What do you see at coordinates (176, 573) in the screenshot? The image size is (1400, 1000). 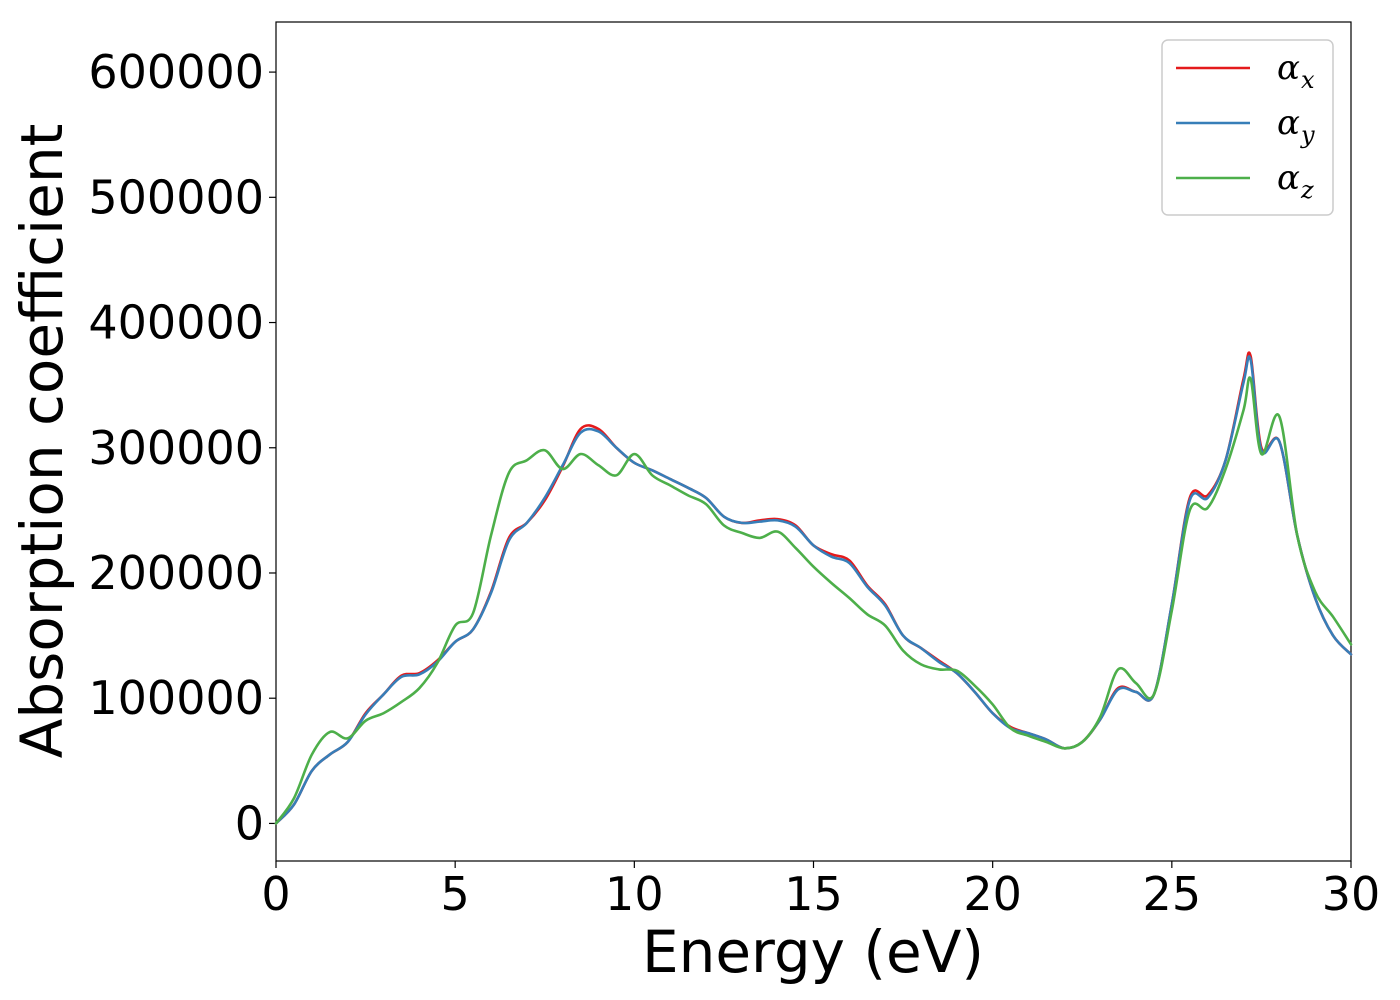 I see `y-tick-label: 200000` at bounding box center [176, 573].